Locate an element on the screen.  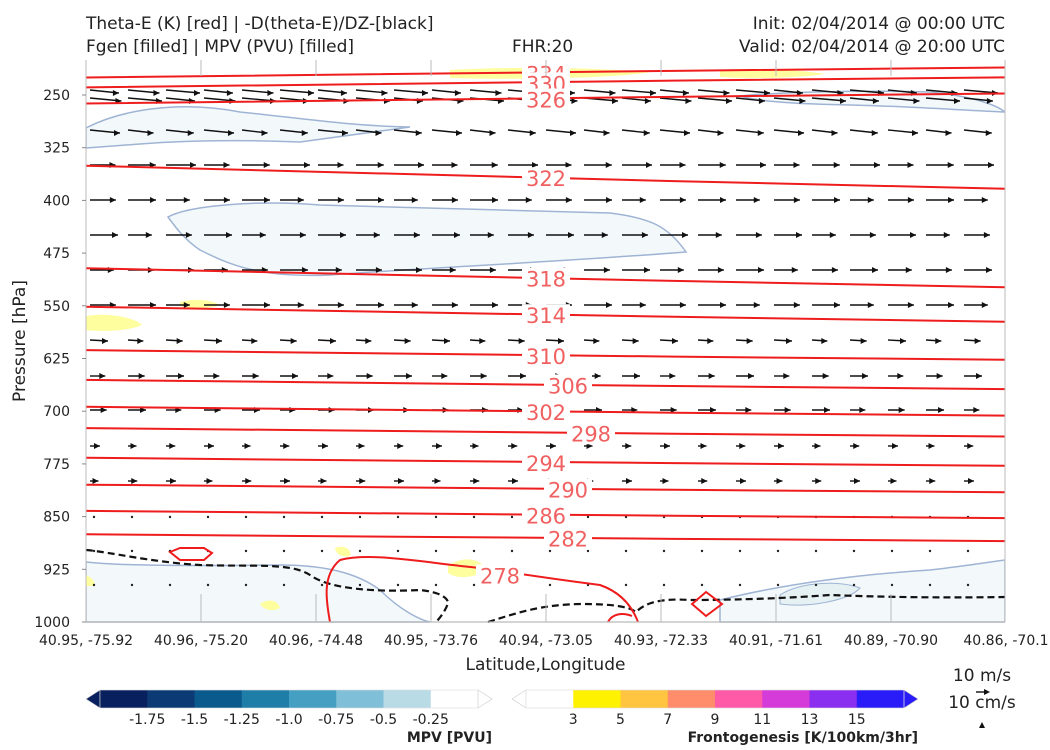
x-tick-label: 40.91, -71.61 is located at coordinates (776, 641).